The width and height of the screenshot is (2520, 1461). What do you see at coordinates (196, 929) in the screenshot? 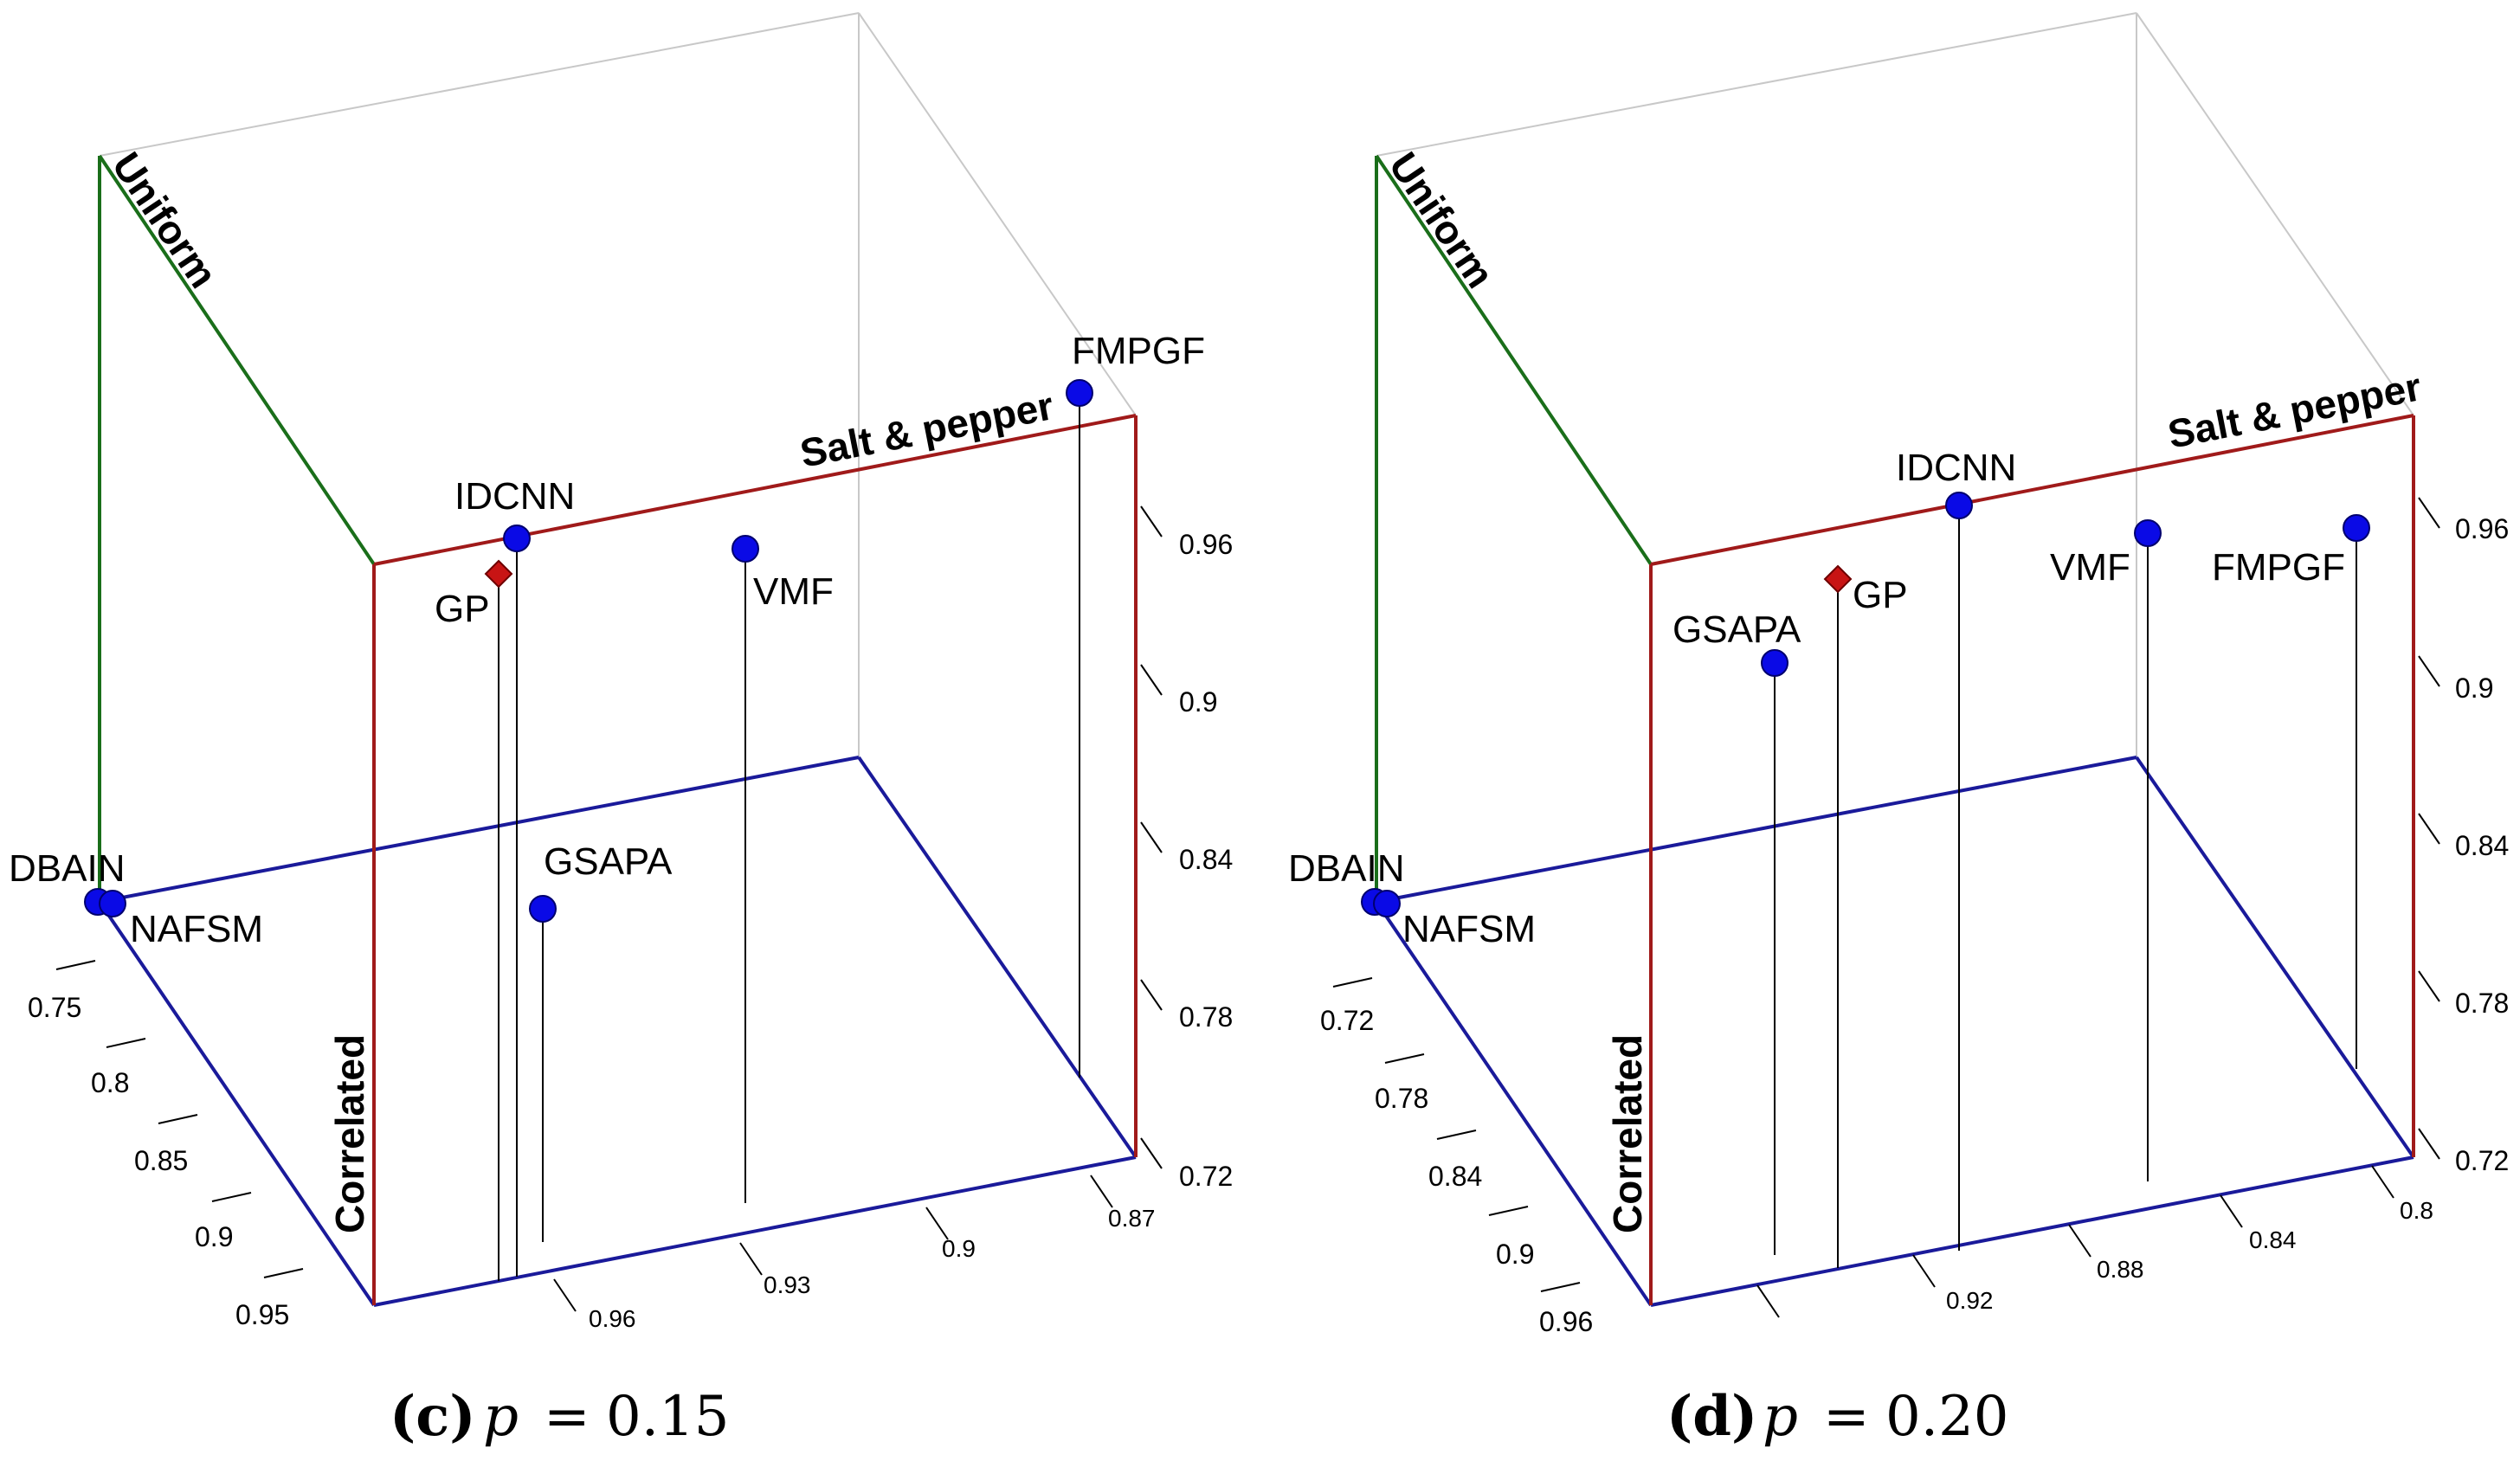
I see `panel-c-label-nafsm: NAFSM` at bounding box center [196, 929].